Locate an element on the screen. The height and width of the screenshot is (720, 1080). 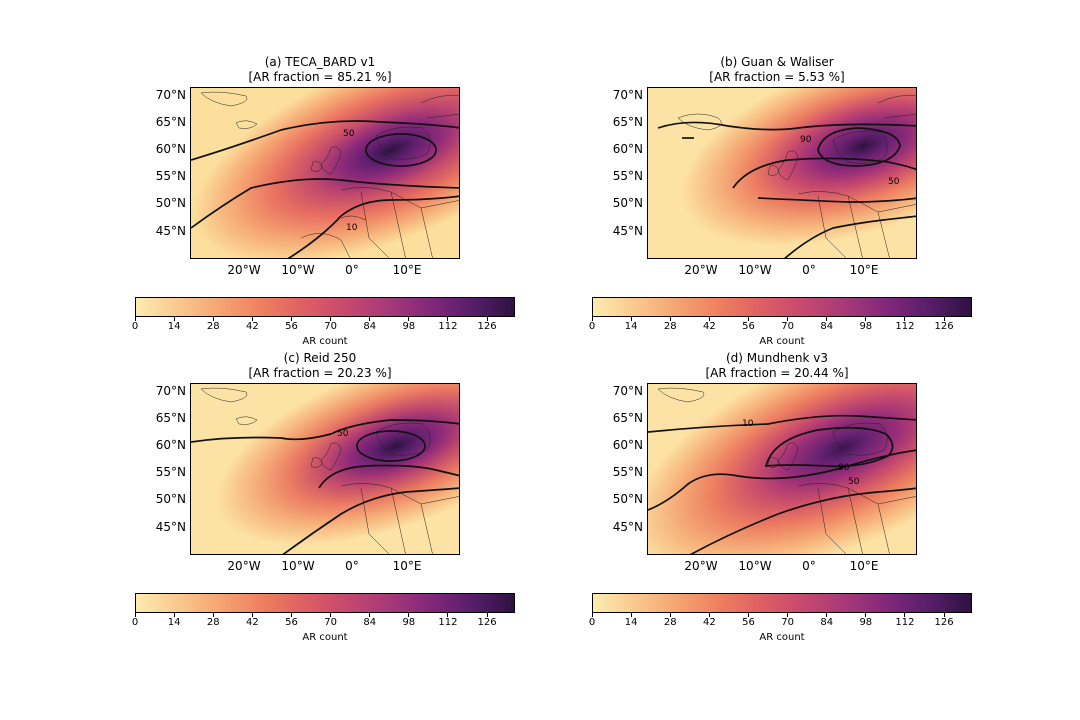
contour-label: 10 is located at coordinates (352, 228).